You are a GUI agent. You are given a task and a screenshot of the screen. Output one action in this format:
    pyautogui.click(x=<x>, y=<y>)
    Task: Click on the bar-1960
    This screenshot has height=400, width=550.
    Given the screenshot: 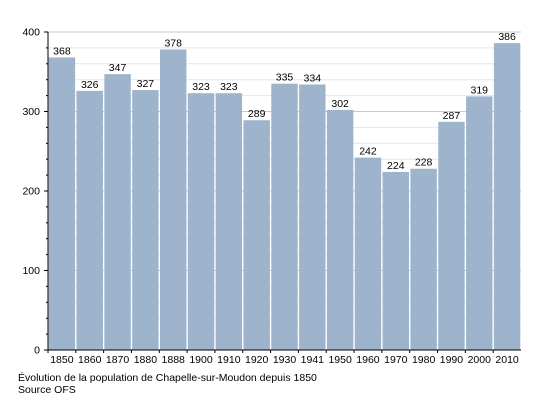 What is the action you would take?
    pyautogui.click(x=368, y=253)
    